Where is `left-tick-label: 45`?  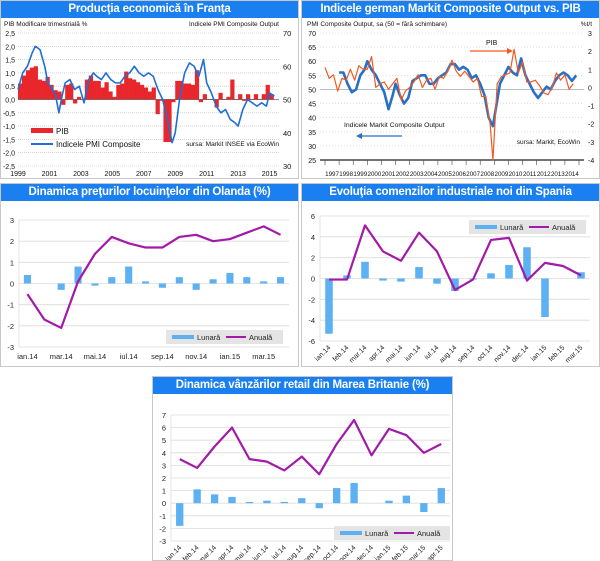
left-tick-label: 45 is located at coordinates (312, 105).